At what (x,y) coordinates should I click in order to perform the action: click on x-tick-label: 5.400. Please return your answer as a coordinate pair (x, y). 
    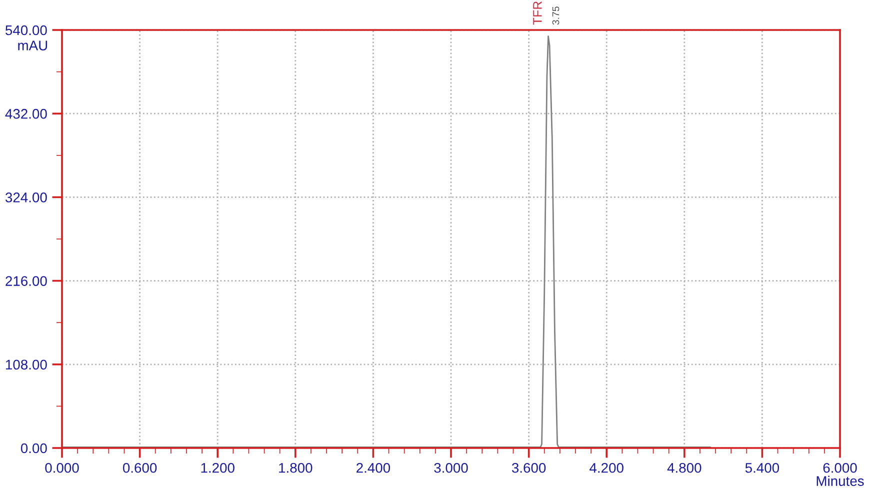
    Looking at the image, I should click on (762, 467).